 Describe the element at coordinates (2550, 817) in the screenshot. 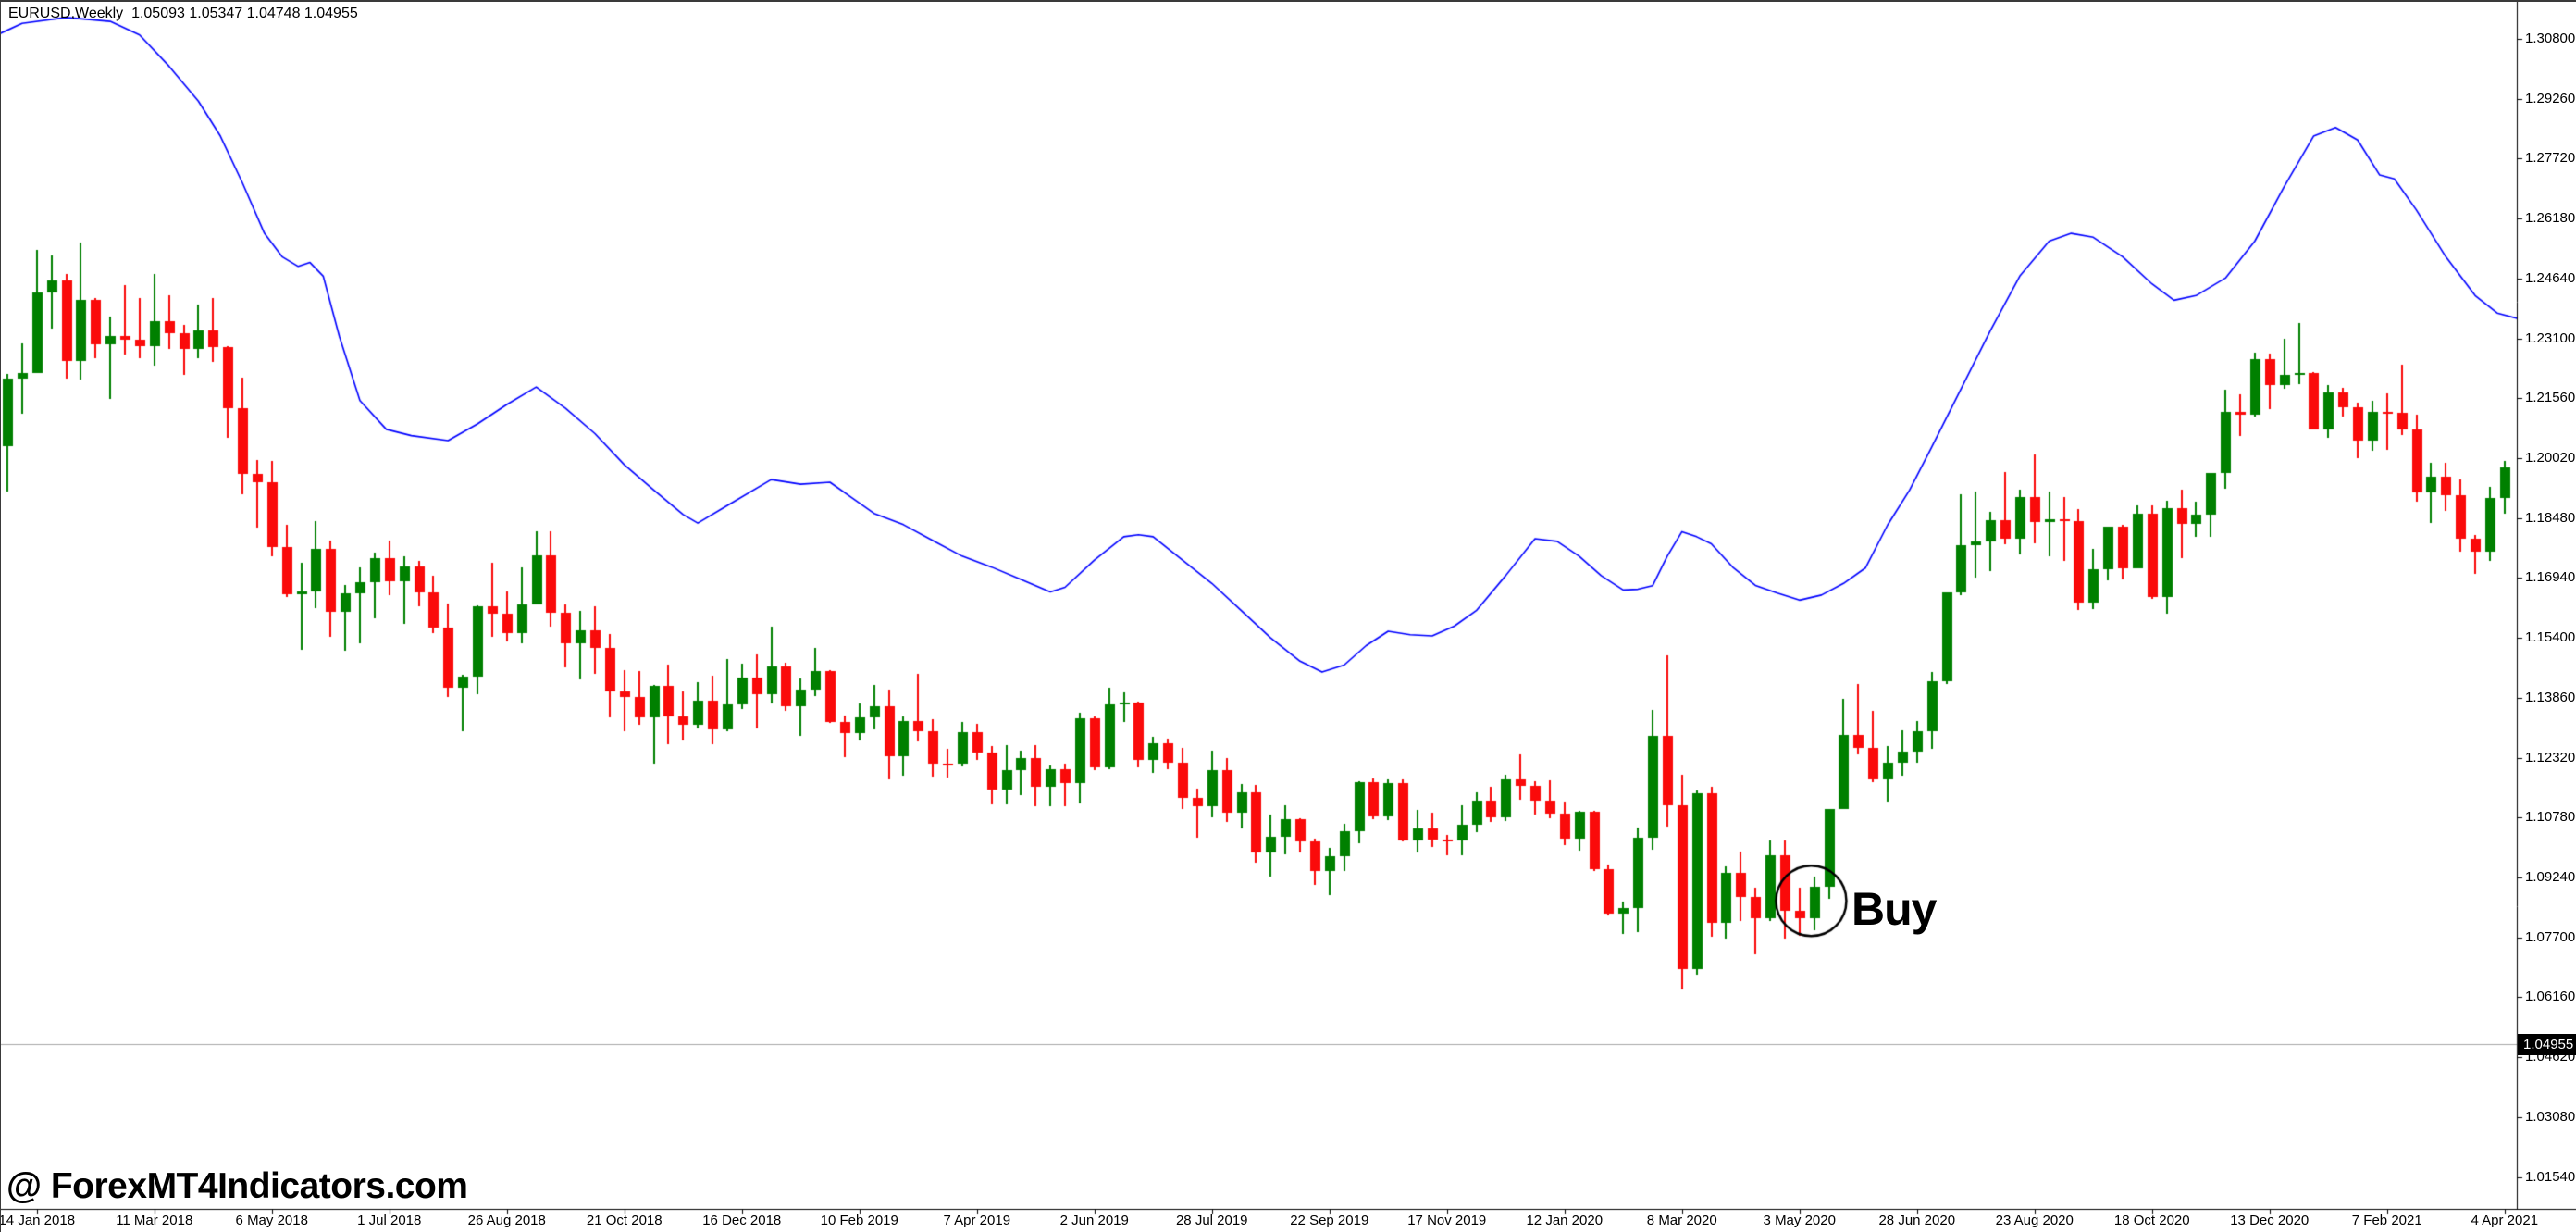

I see `price-axis-label: 1.10780` at that location.